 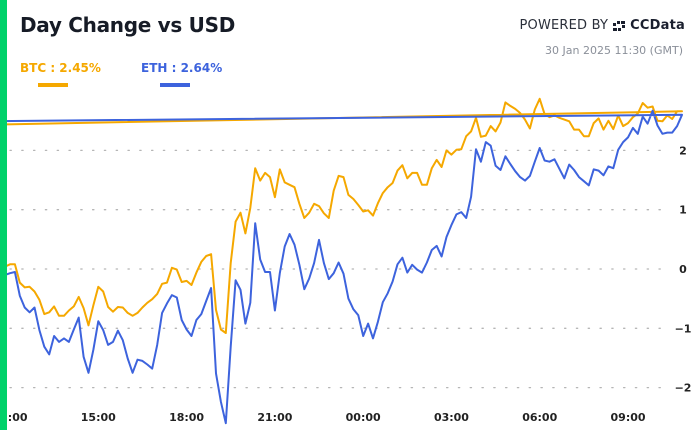 I want to click on powered-by-label: POWERED BY, so click(x=564, y=25).